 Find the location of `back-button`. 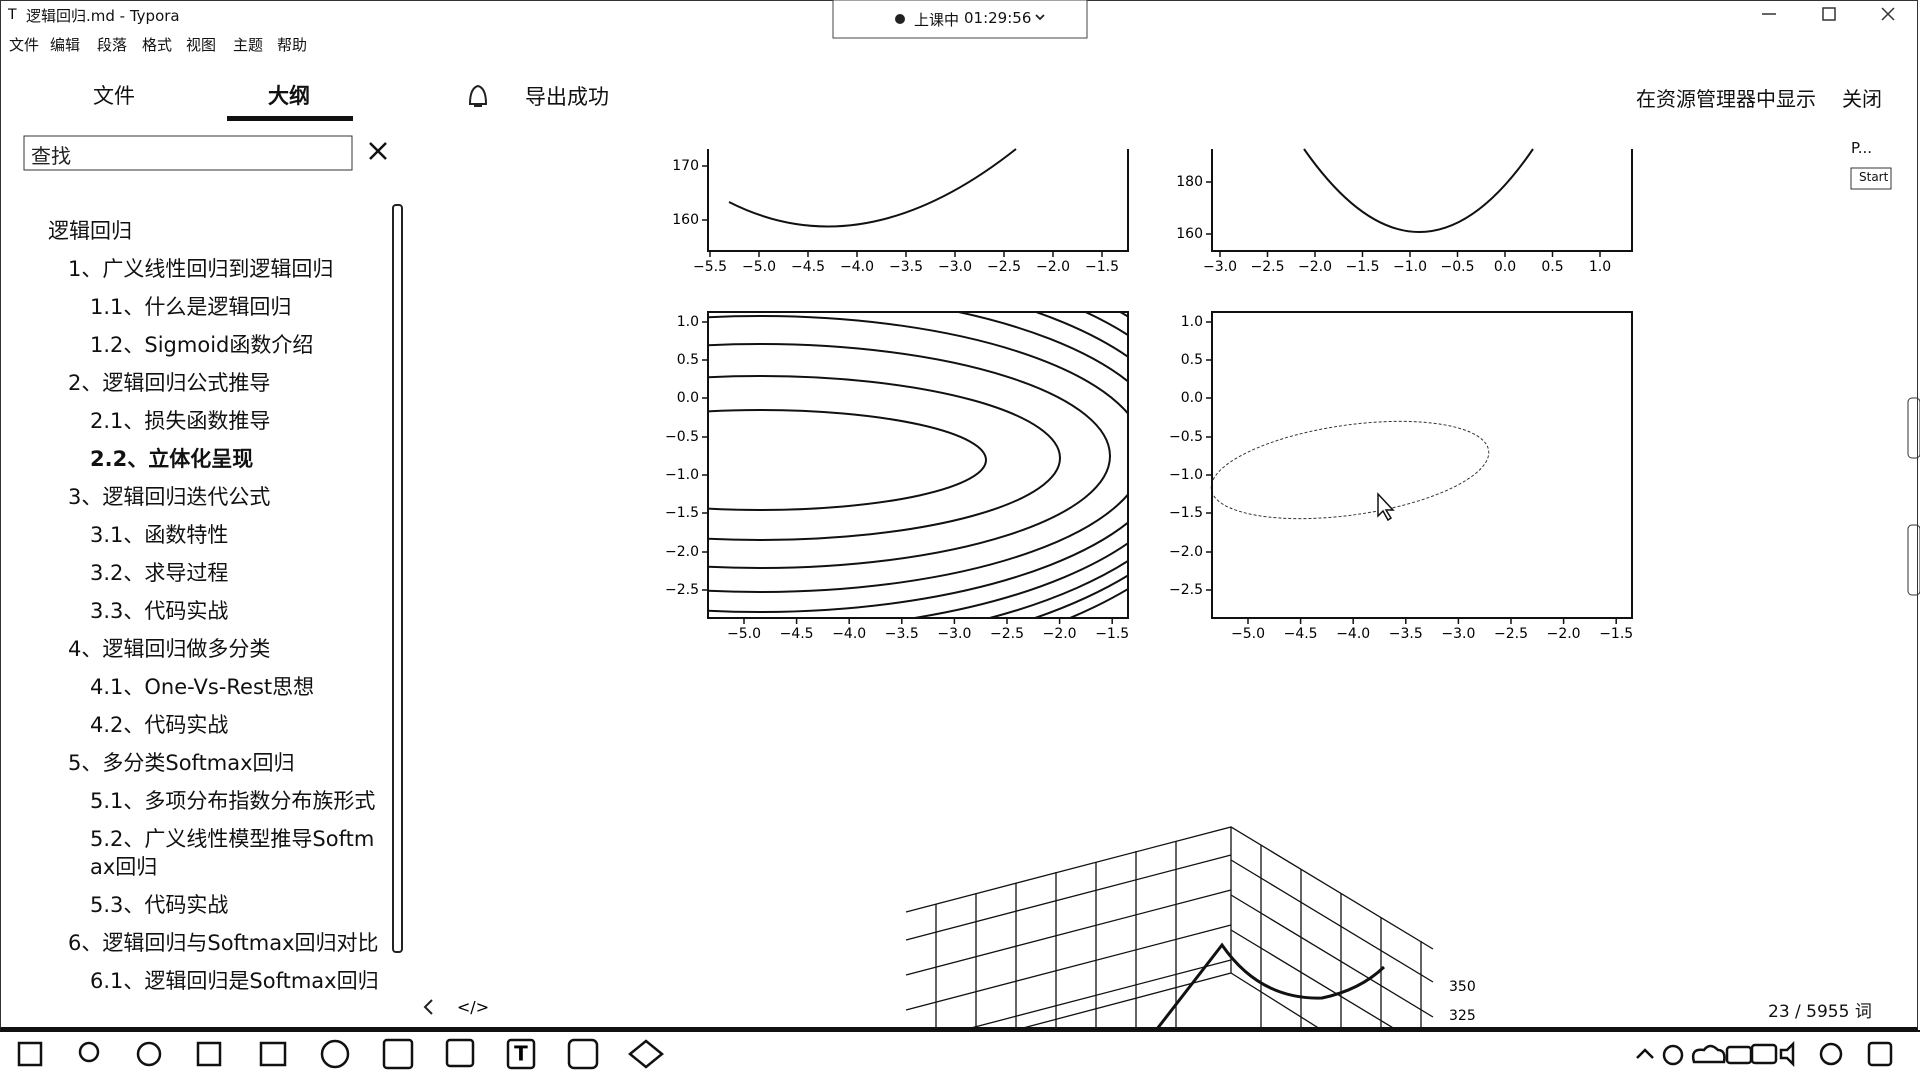

back-button is located at coordinates (428, 1007).